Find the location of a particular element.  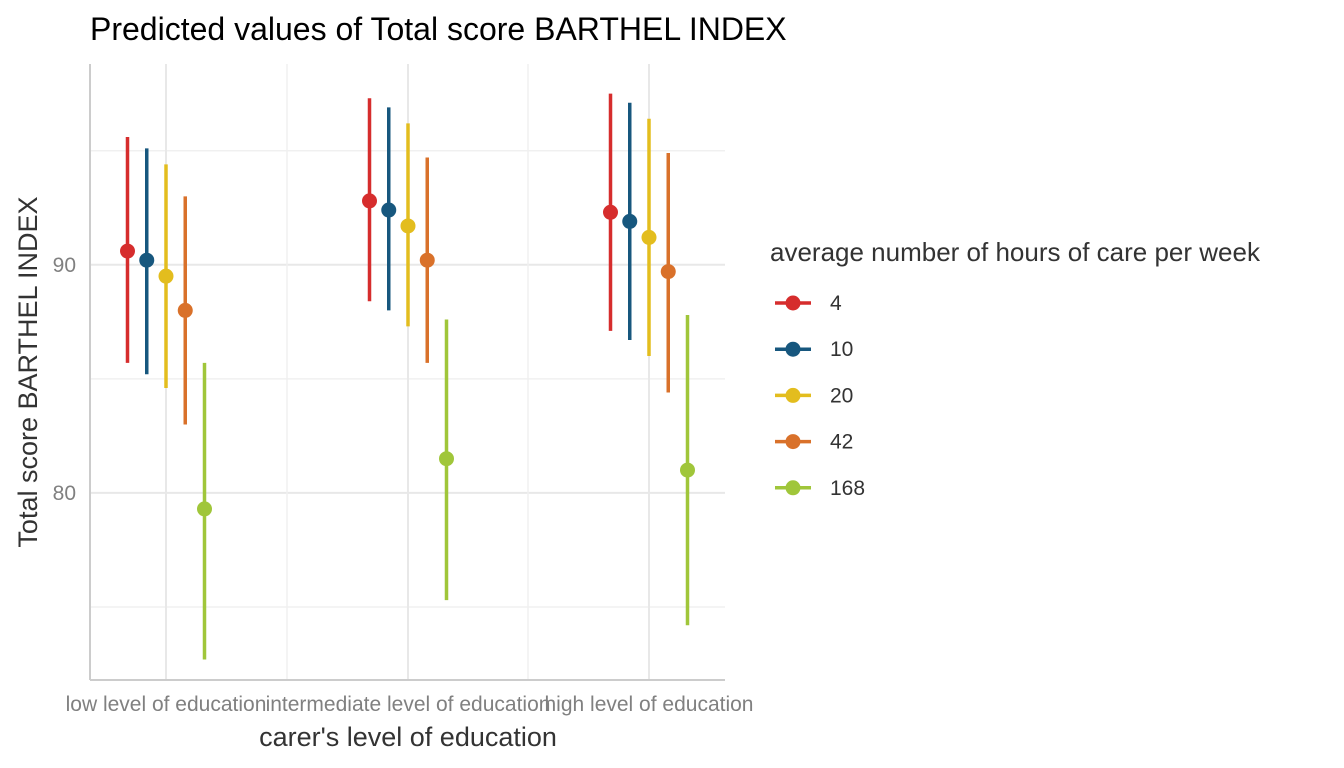

legend-title: average number of hours of care per week is located at coordinates (1015, 252).